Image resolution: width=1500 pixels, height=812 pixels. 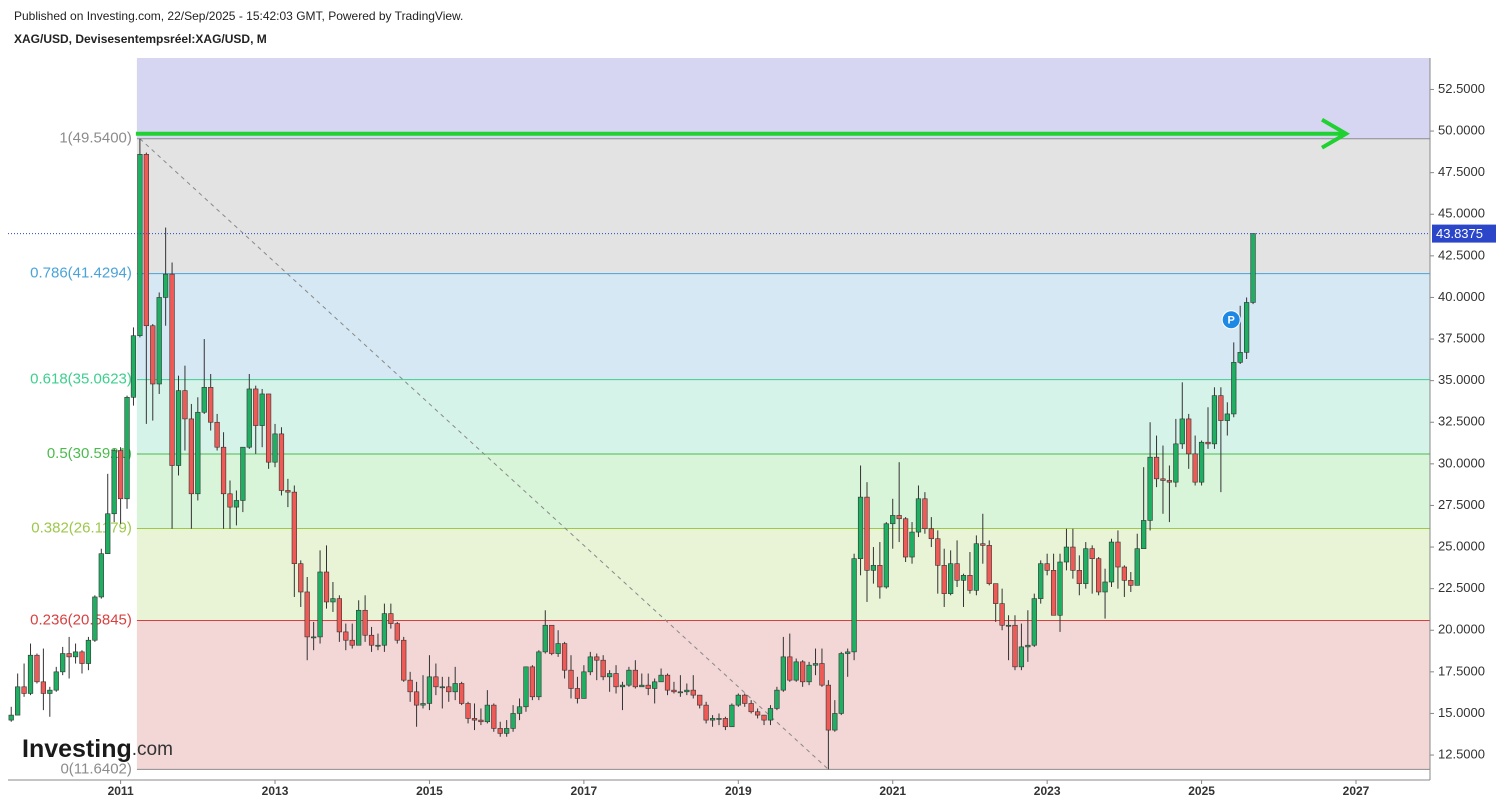 I want to click on y-tick-label: 17.5000, so click(x=1461, y=670).